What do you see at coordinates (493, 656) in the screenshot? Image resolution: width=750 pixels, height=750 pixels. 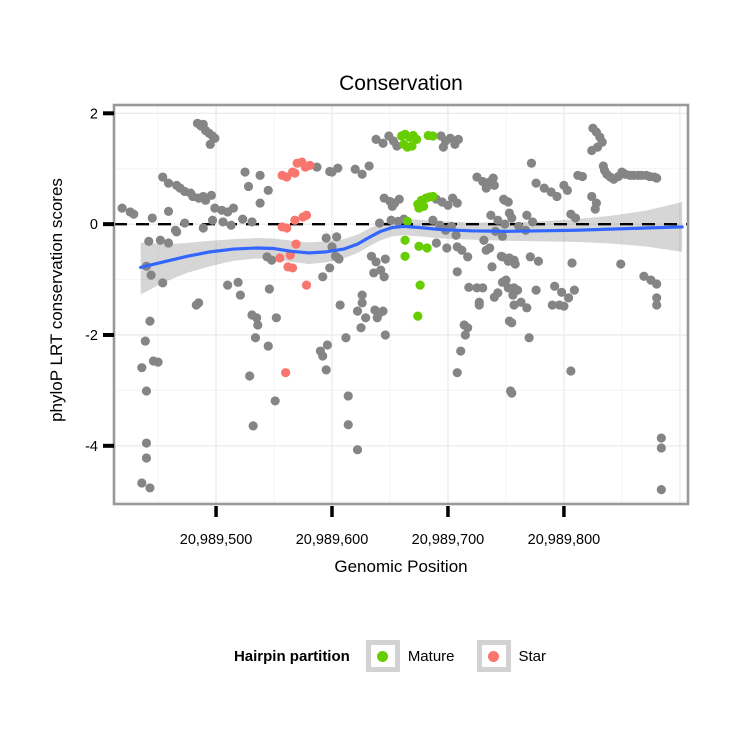 I see `star-dot-icon` at bounding box center [493, 656].